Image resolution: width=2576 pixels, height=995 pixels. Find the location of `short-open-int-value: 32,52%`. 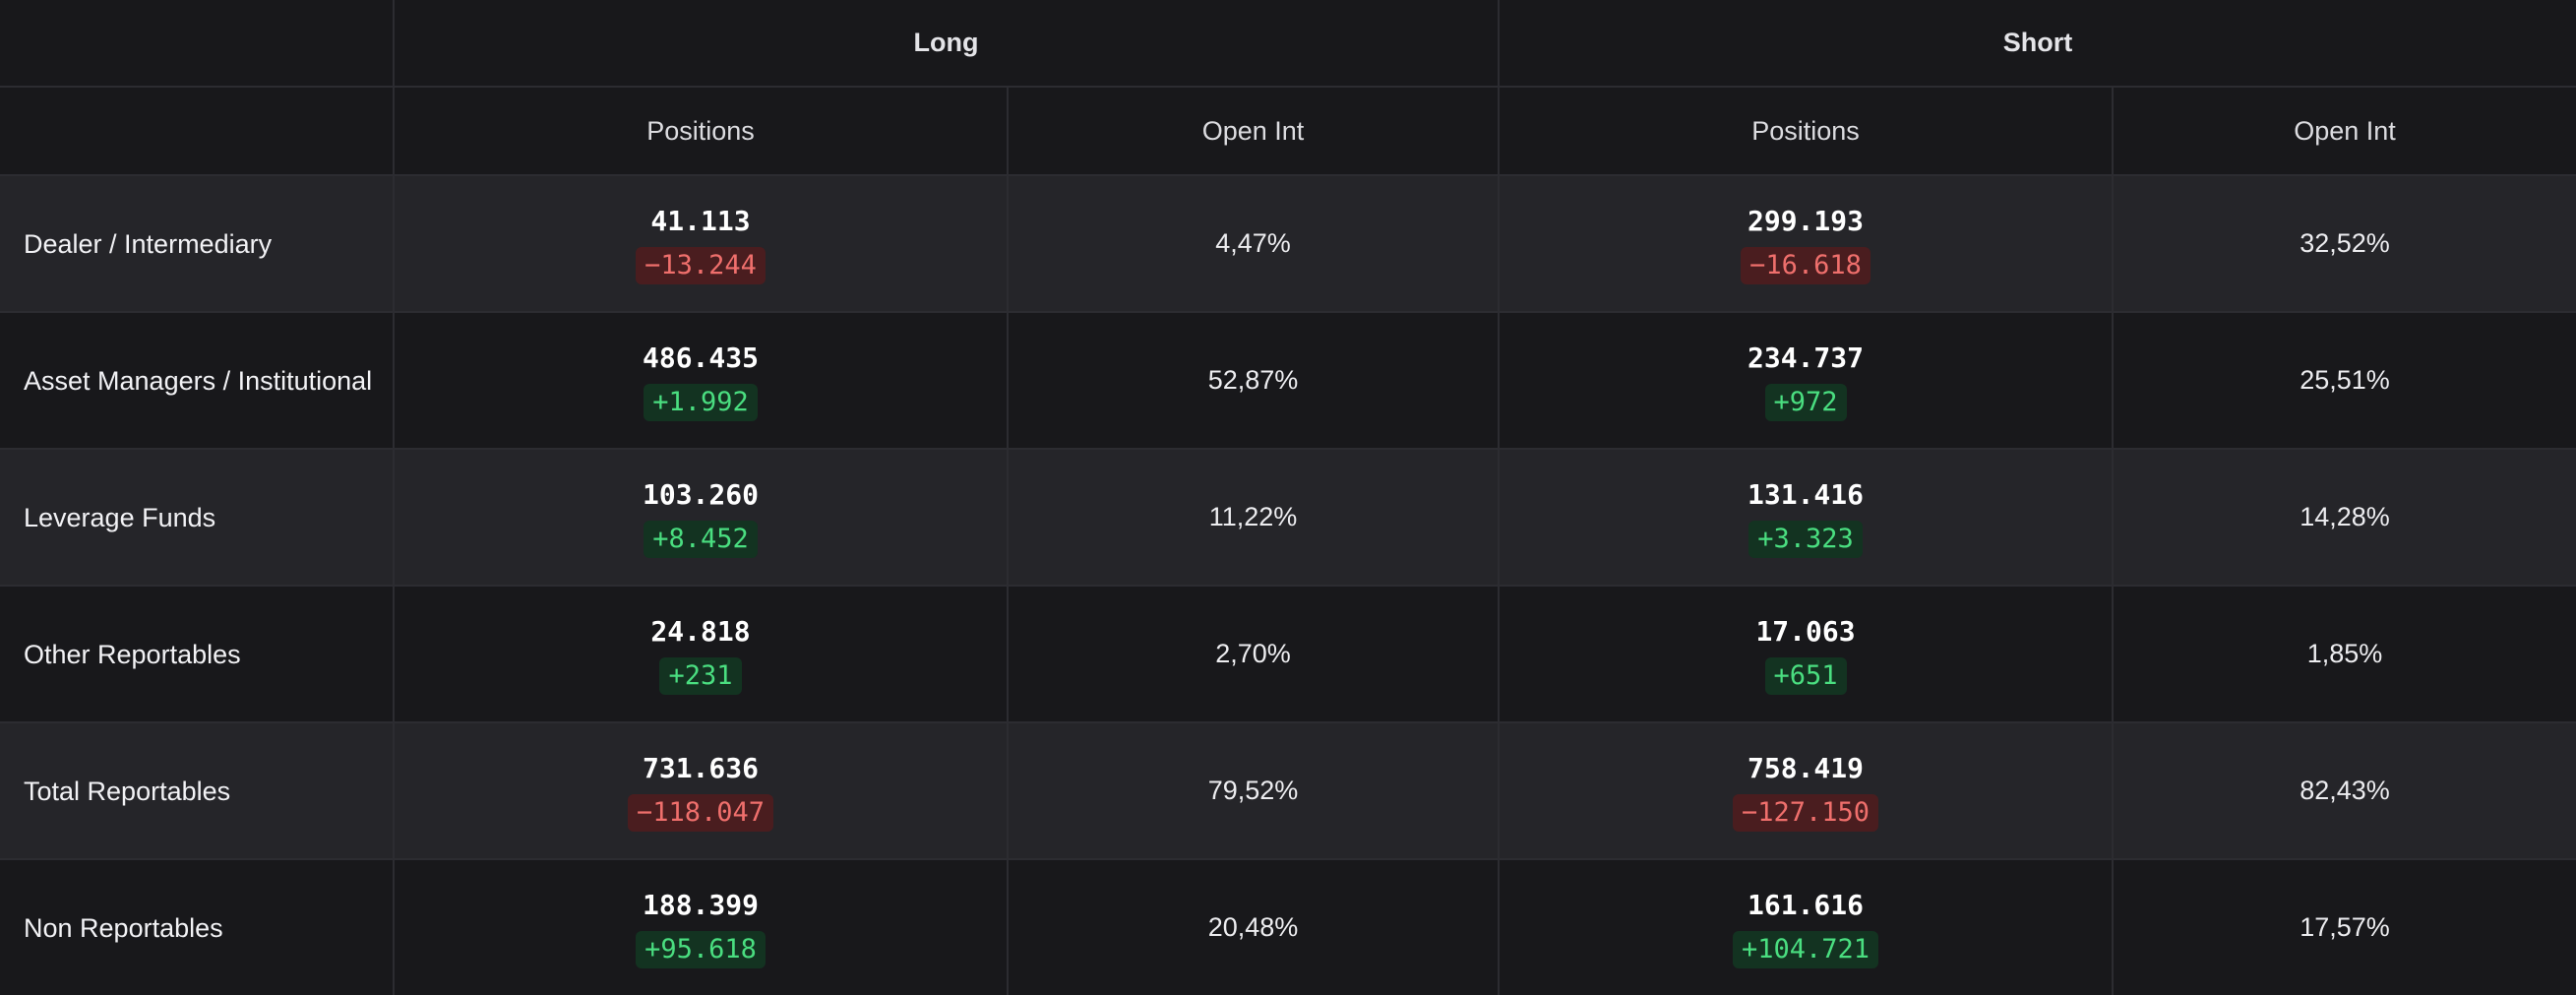

short-open-int-value: 32,52% is located at coordinates (2345, 244).